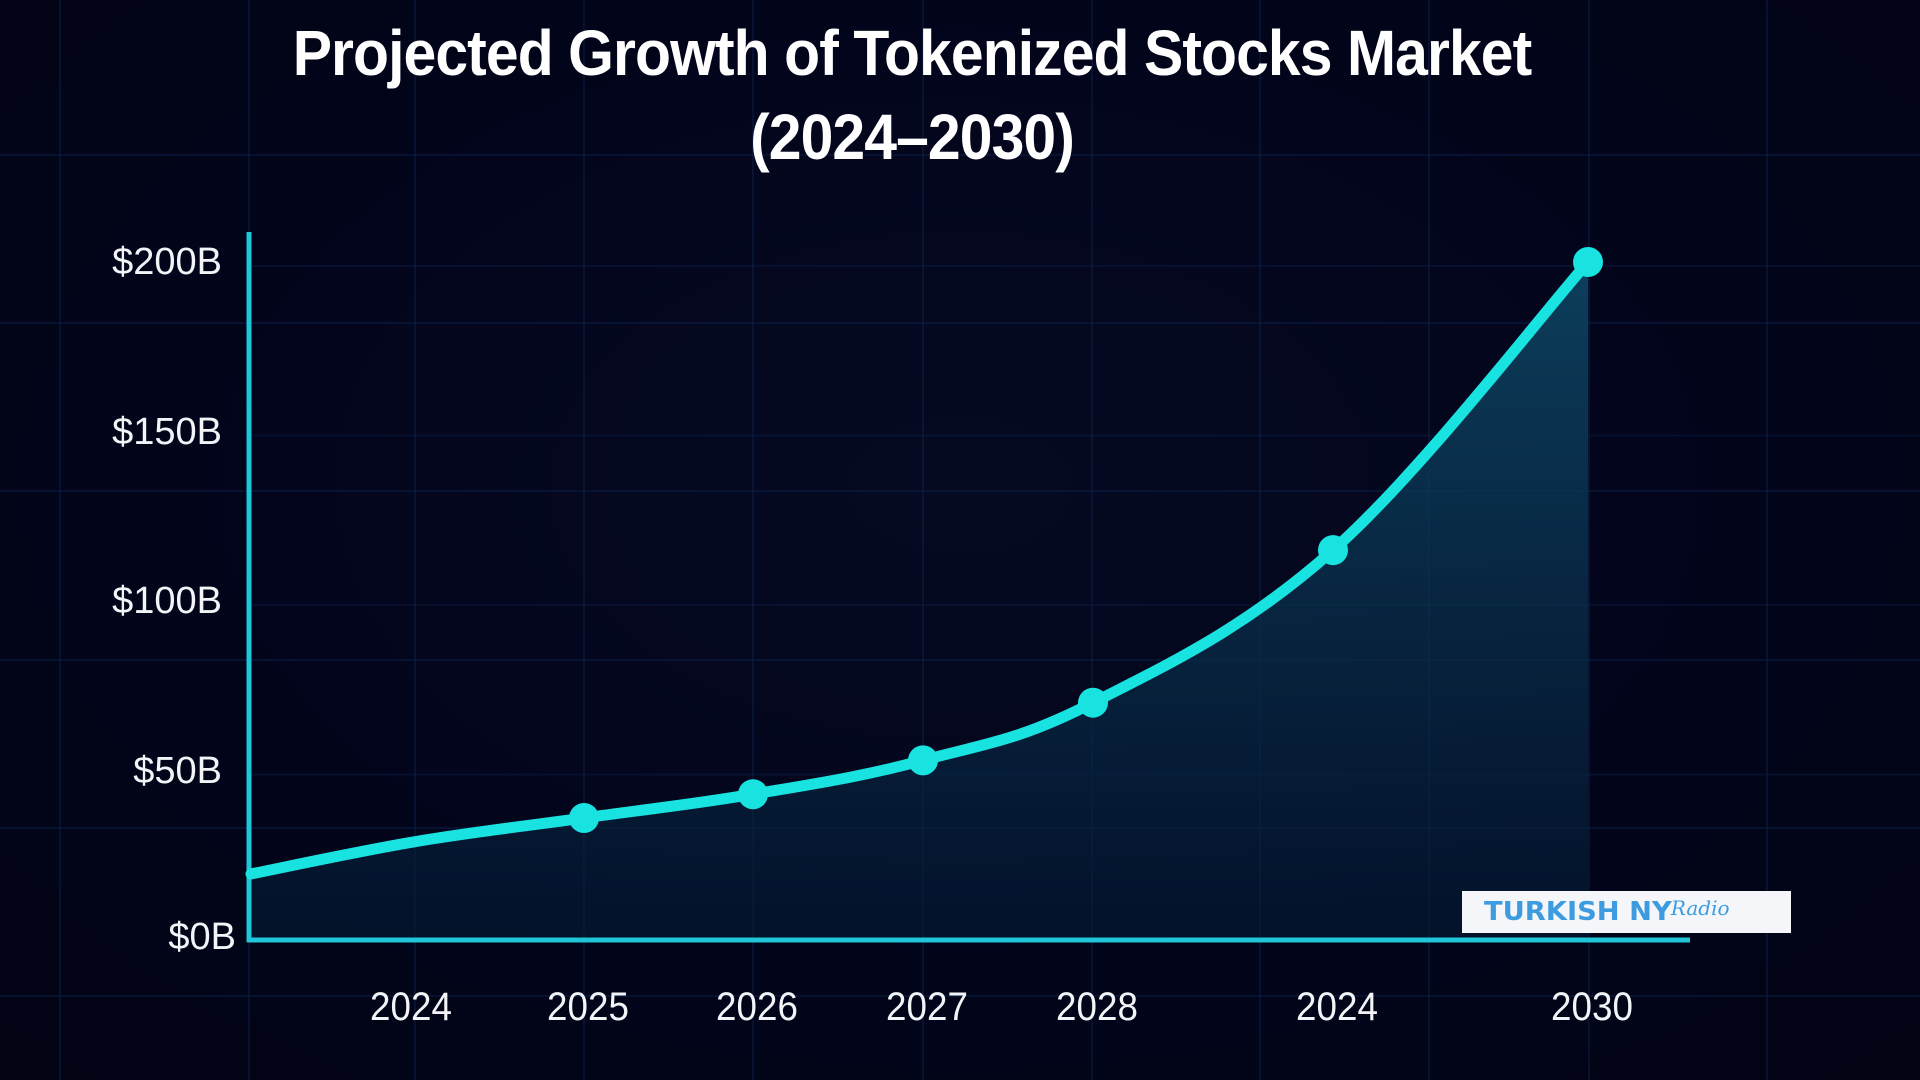 This screenshot has width=1920, height=1080. I want to click on y-tick-label: $100B, so click(167, 601).